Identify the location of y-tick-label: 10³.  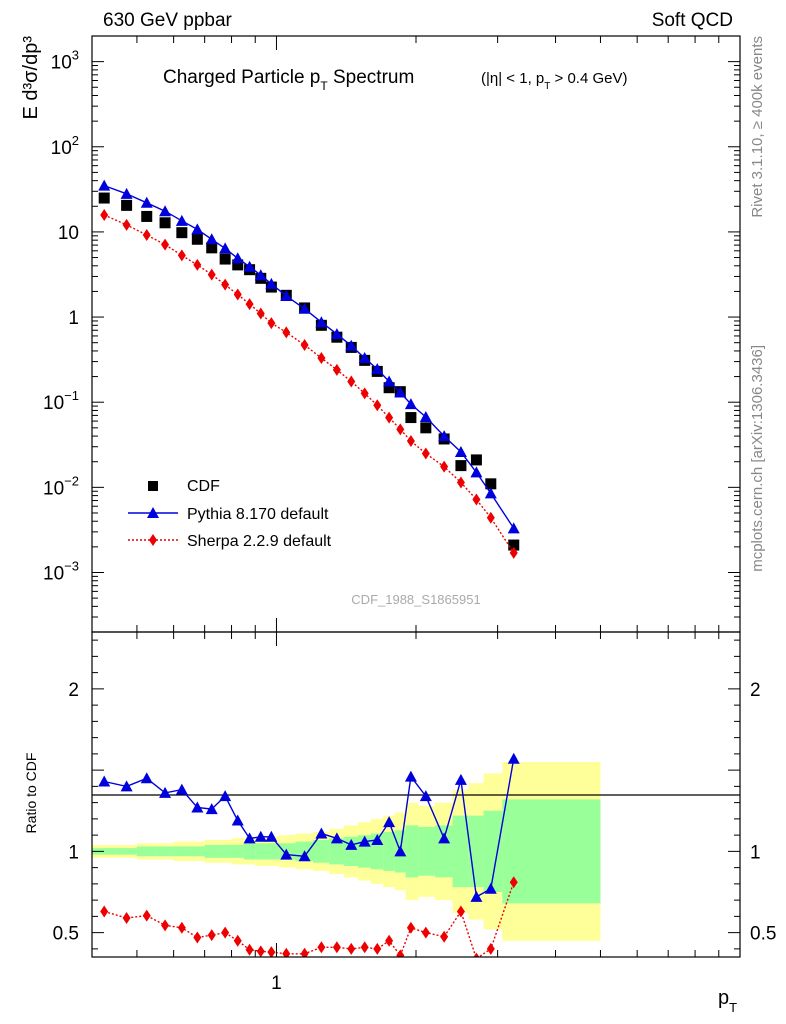
(65, 61).